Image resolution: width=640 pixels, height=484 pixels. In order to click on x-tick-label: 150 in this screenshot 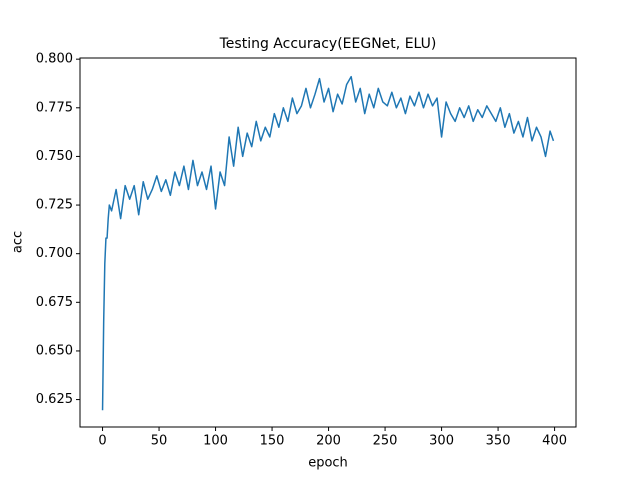, I will do `click(272, 441)`.